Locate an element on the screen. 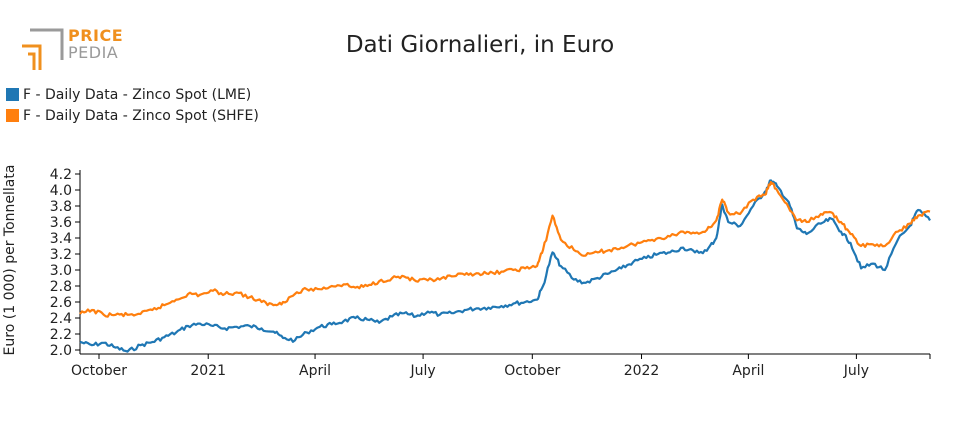  y-tick-label: 3.0 is located at coordinates (61, 271).